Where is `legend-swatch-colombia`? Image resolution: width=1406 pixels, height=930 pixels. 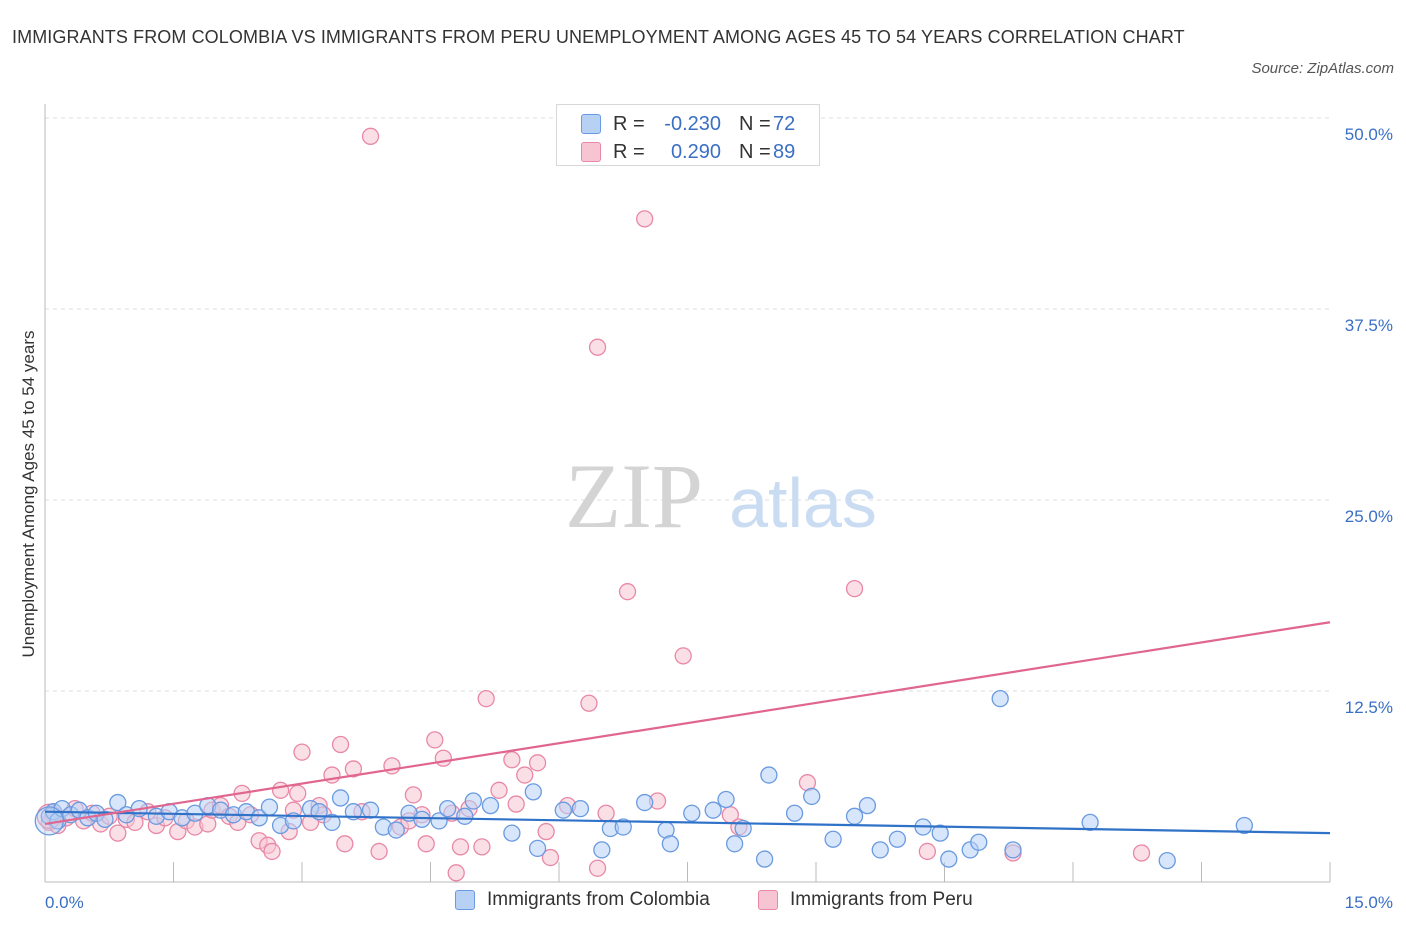
legend-swatch-colombia is located at coordinates (591, 124).